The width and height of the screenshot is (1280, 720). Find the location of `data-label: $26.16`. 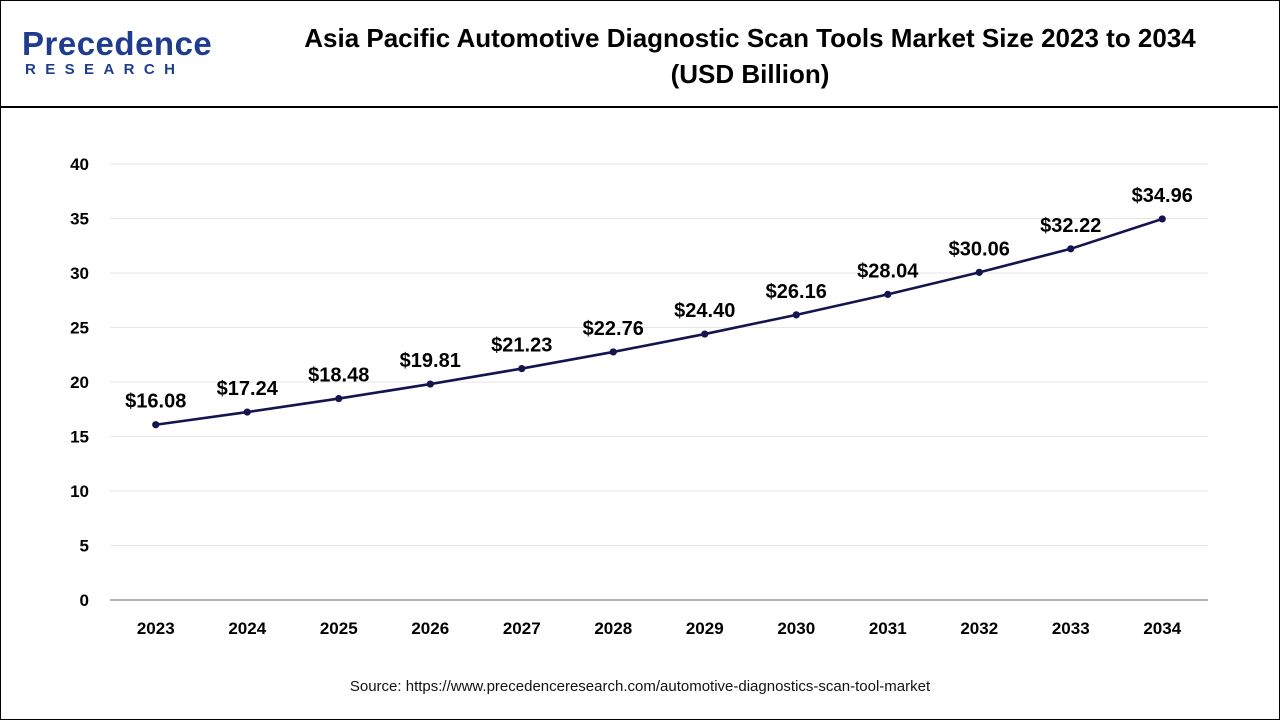

data-label: $26.16 is located at coordinates (796, 292).